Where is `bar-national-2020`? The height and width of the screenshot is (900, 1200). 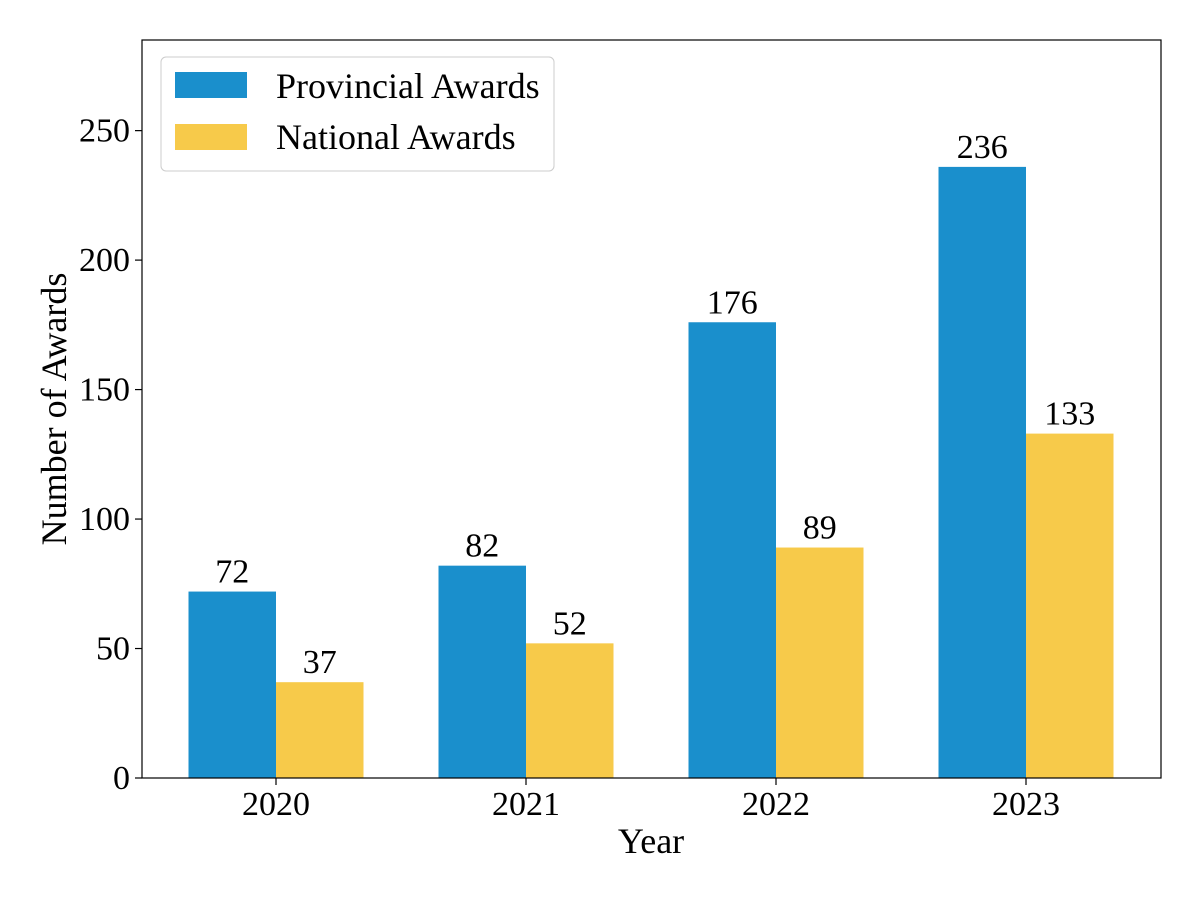
bar-national-2020 is located at coordinates (320, 730).